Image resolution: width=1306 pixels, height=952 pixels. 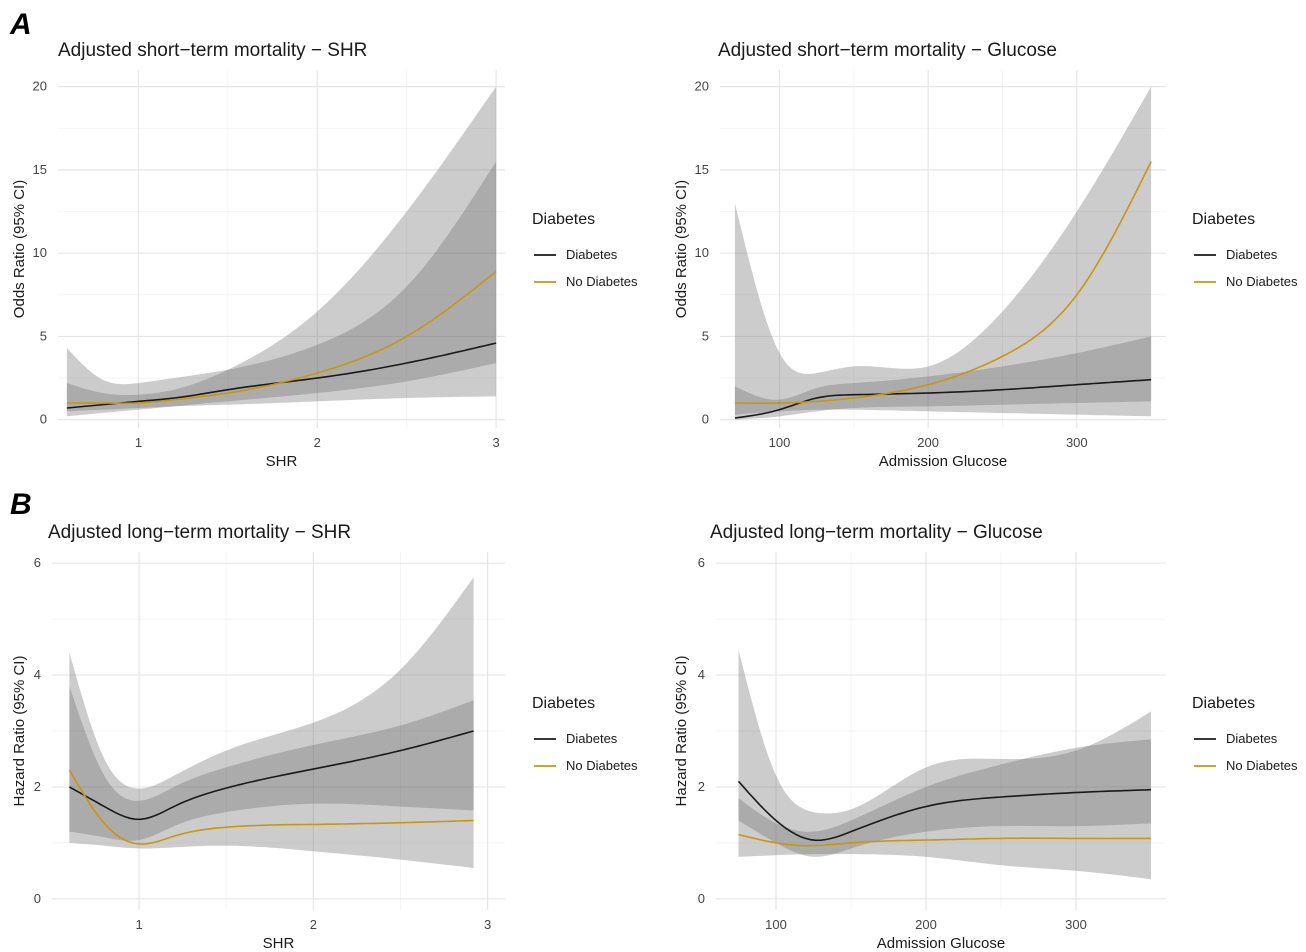 What do you see at coordinates (876, 532) in the screenshot?
I see `chart-title: Adjusted long−term mortality − Glucose` at bounding box center [876, 532].